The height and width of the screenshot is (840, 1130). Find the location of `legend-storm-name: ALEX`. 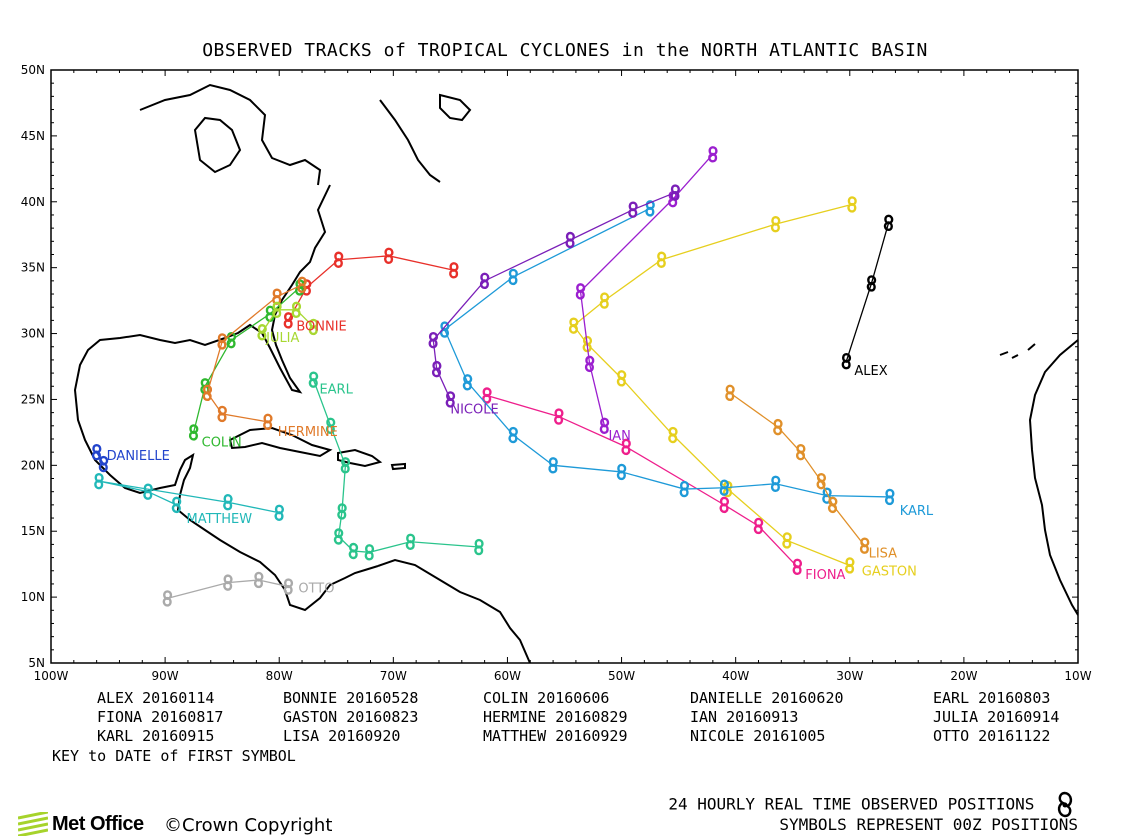

legend-storm-name: ALEX is located at coordinates (115, 698).